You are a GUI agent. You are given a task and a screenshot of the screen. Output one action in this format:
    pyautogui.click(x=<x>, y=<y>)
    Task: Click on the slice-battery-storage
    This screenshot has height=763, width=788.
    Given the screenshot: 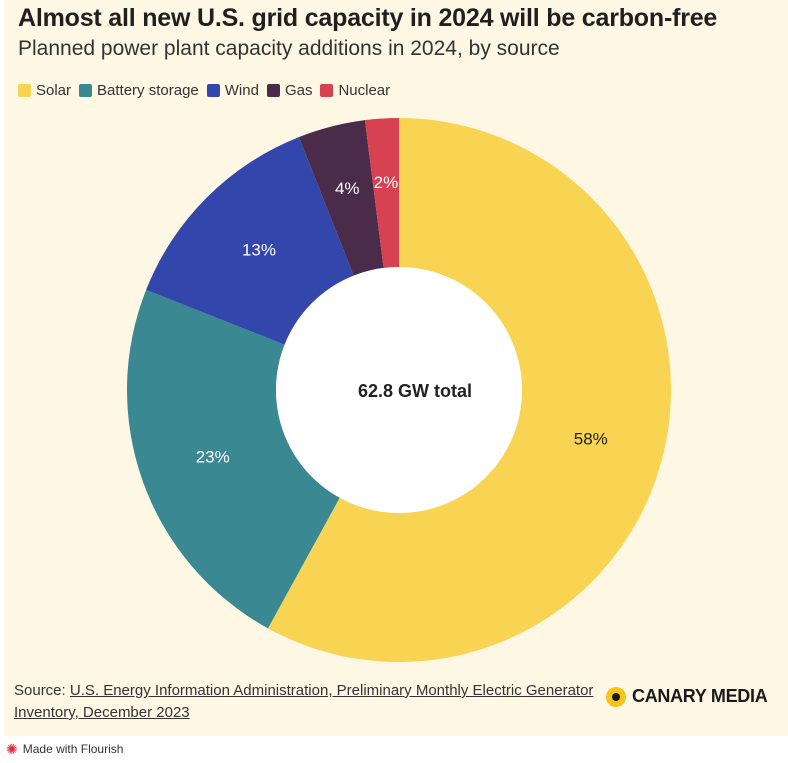 What is the action you would take?
    pyautogui.click(x=233, y=459)
    